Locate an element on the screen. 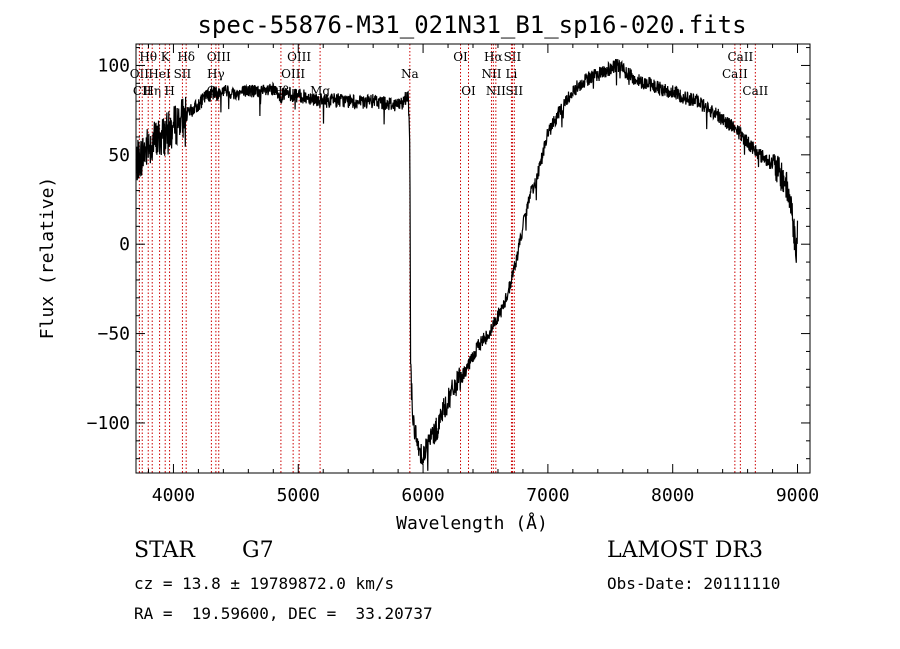  marker-label: Hα is located at coordinates (493, 57).